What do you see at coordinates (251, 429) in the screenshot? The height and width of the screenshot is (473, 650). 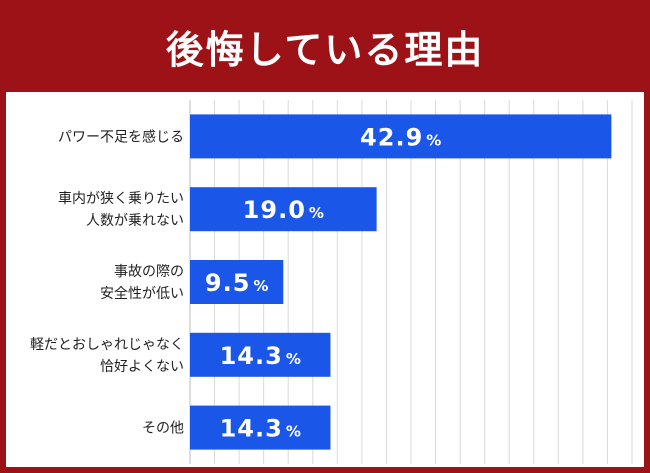 I see `data-label-value-4: 14.3` at bounding box center [251, 429].